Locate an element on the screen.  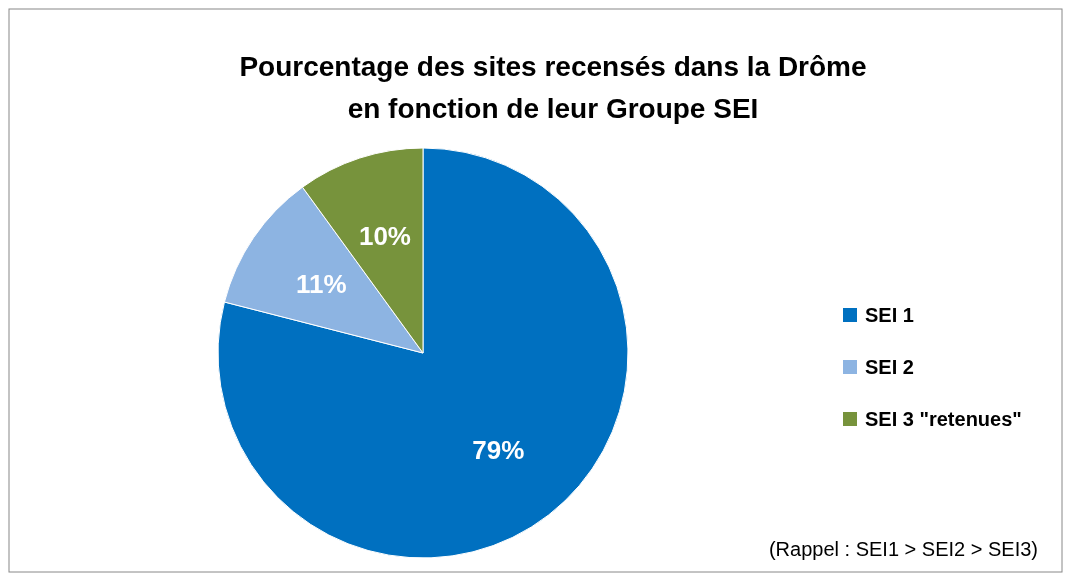
legend-label: SEI 1 is located at coordinates (889, 315).